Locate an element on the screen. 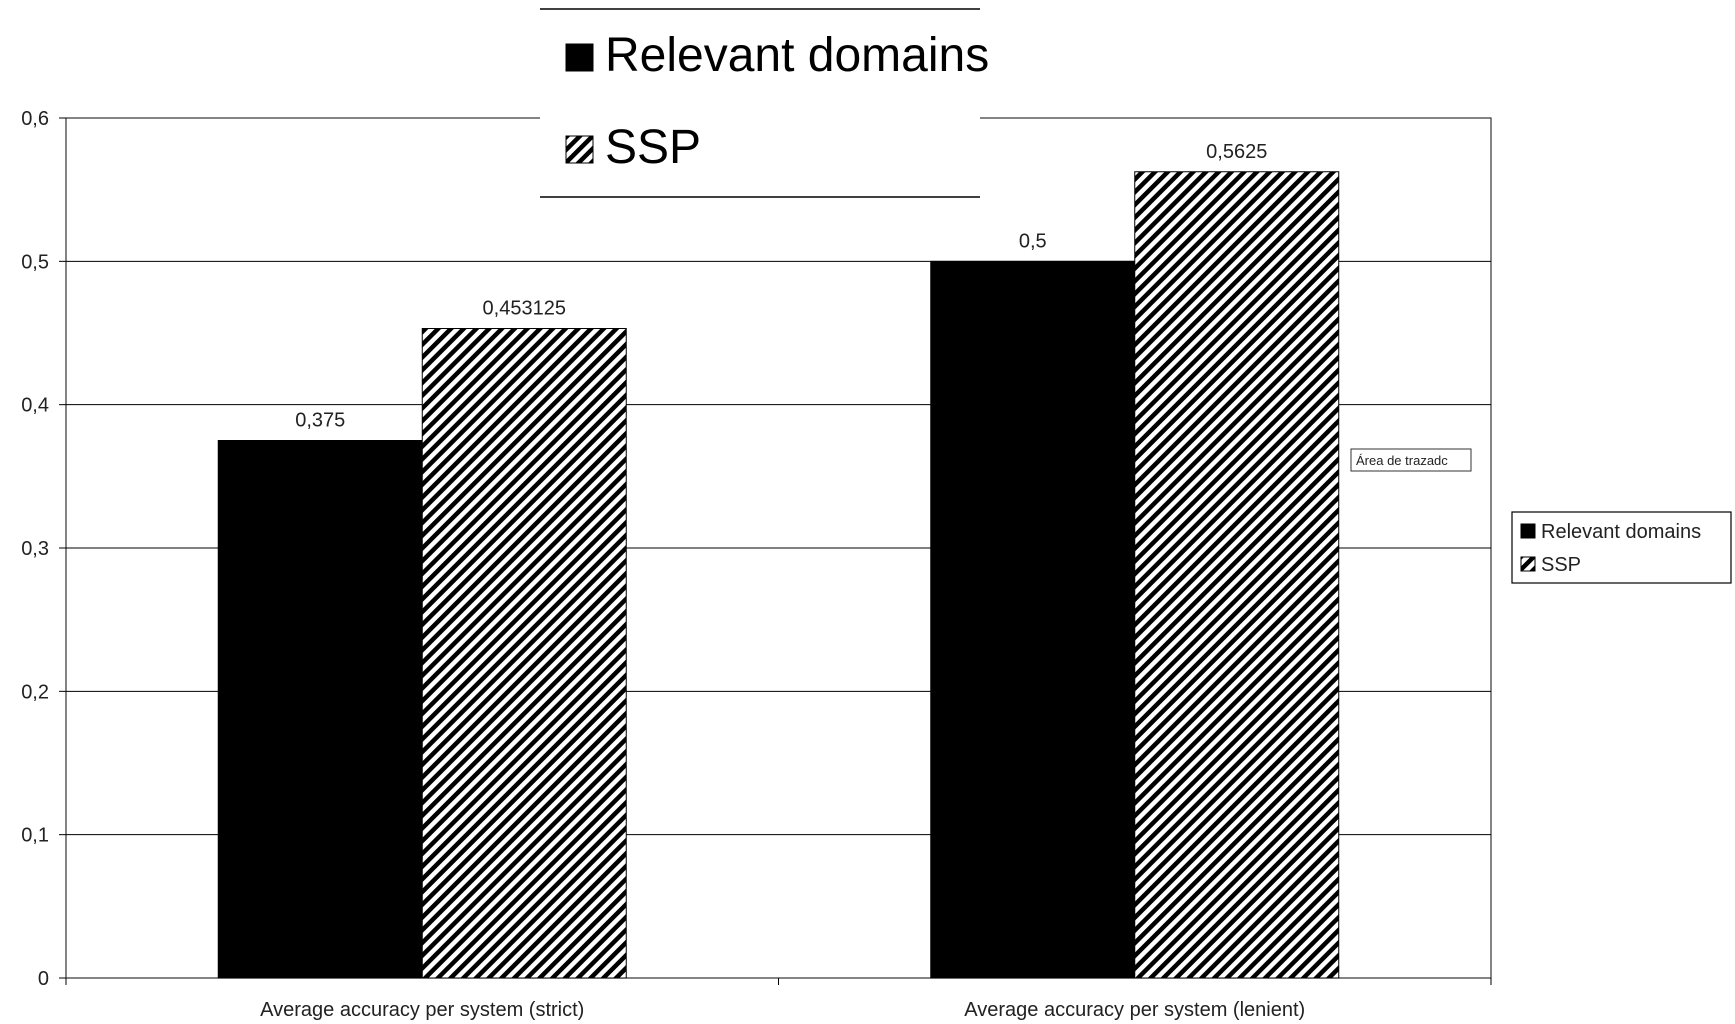 Image resolution: width=1735 pixels, height=1024 pixels. y-tick-label: 0,2 is located at coordinates (35, 692).